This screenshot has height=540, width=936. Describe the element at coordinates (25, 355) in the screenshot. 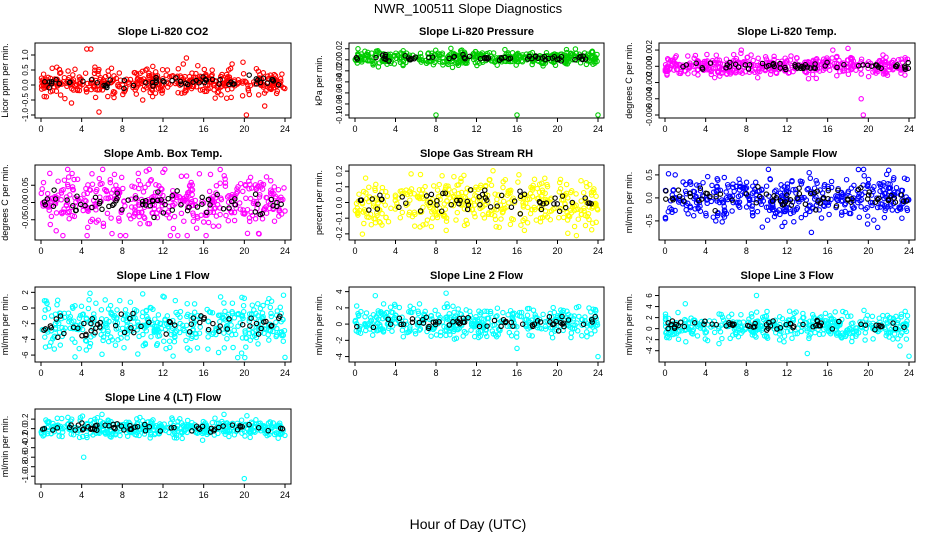

I see `y-tick-label: -6` at that location.